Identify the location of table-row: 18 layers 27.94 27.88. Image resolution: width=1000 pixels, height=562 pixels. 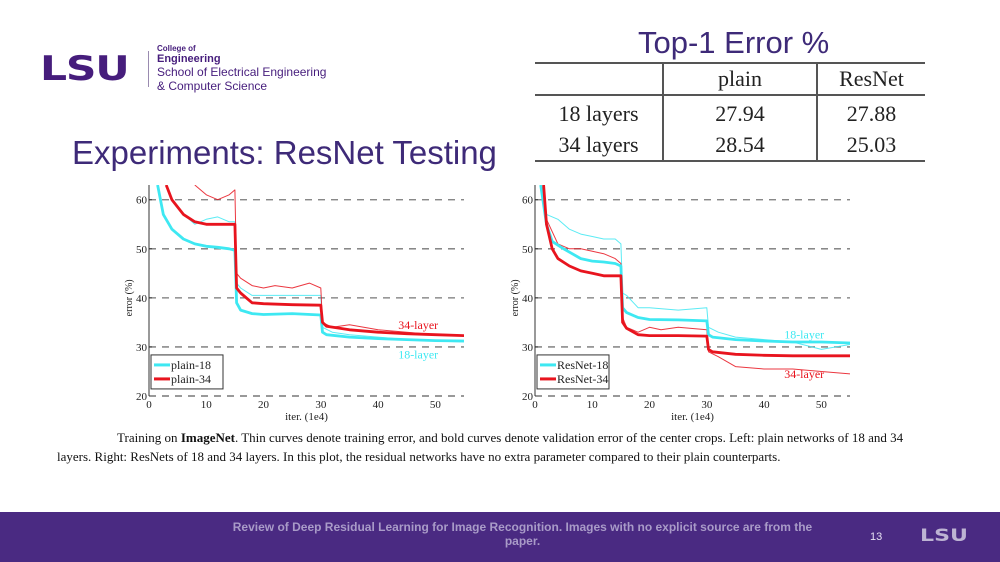
(730, 112).